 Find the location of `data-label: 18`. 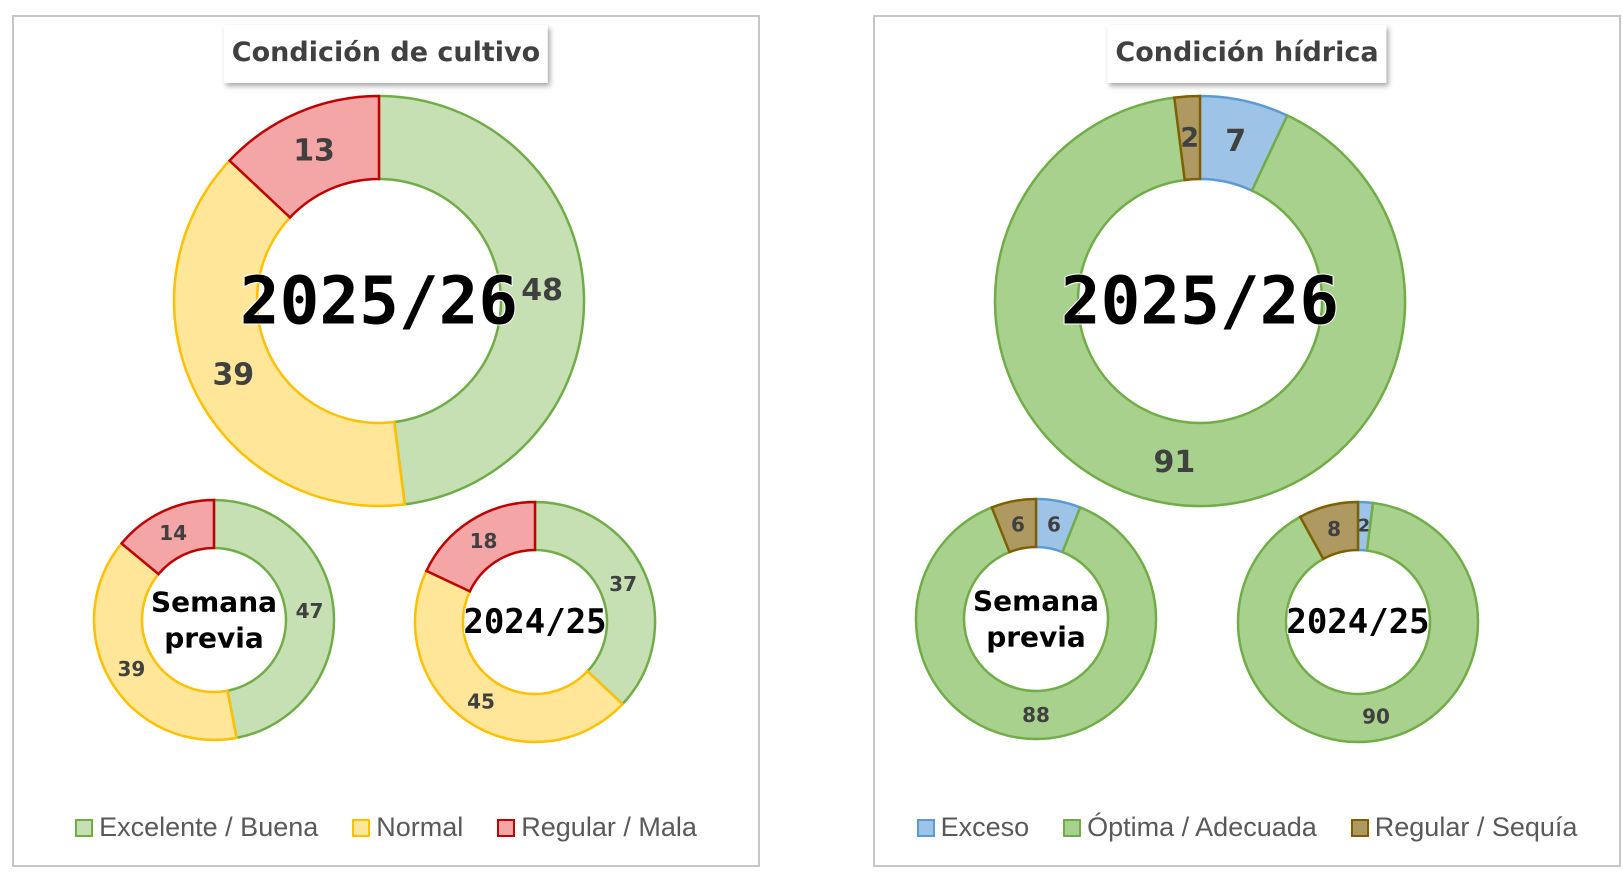

data-label: 18 is located at coordinates (484, 541).